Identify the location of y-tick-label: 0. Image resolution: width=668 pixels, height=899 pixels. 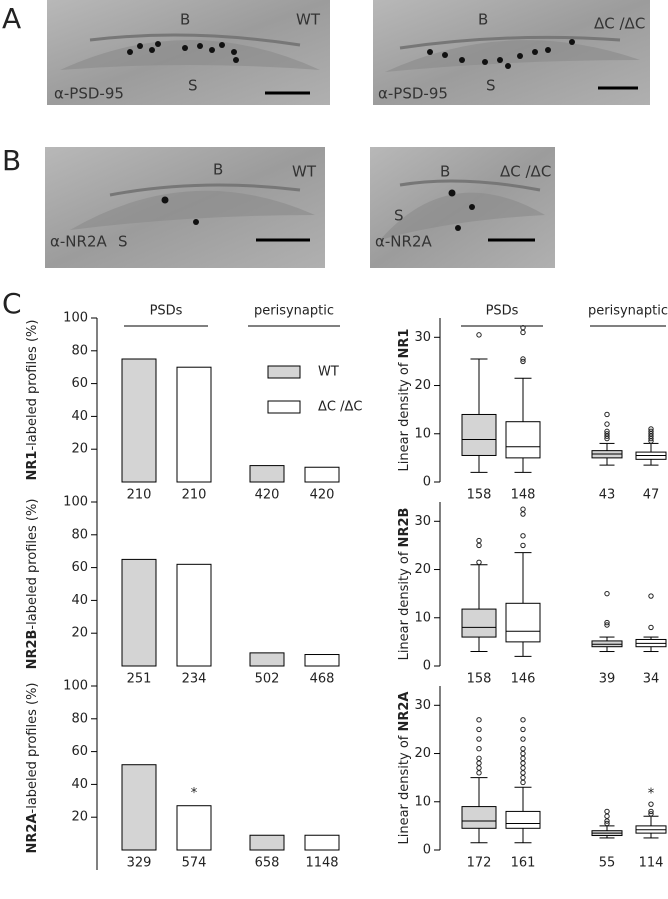
(427, 666).